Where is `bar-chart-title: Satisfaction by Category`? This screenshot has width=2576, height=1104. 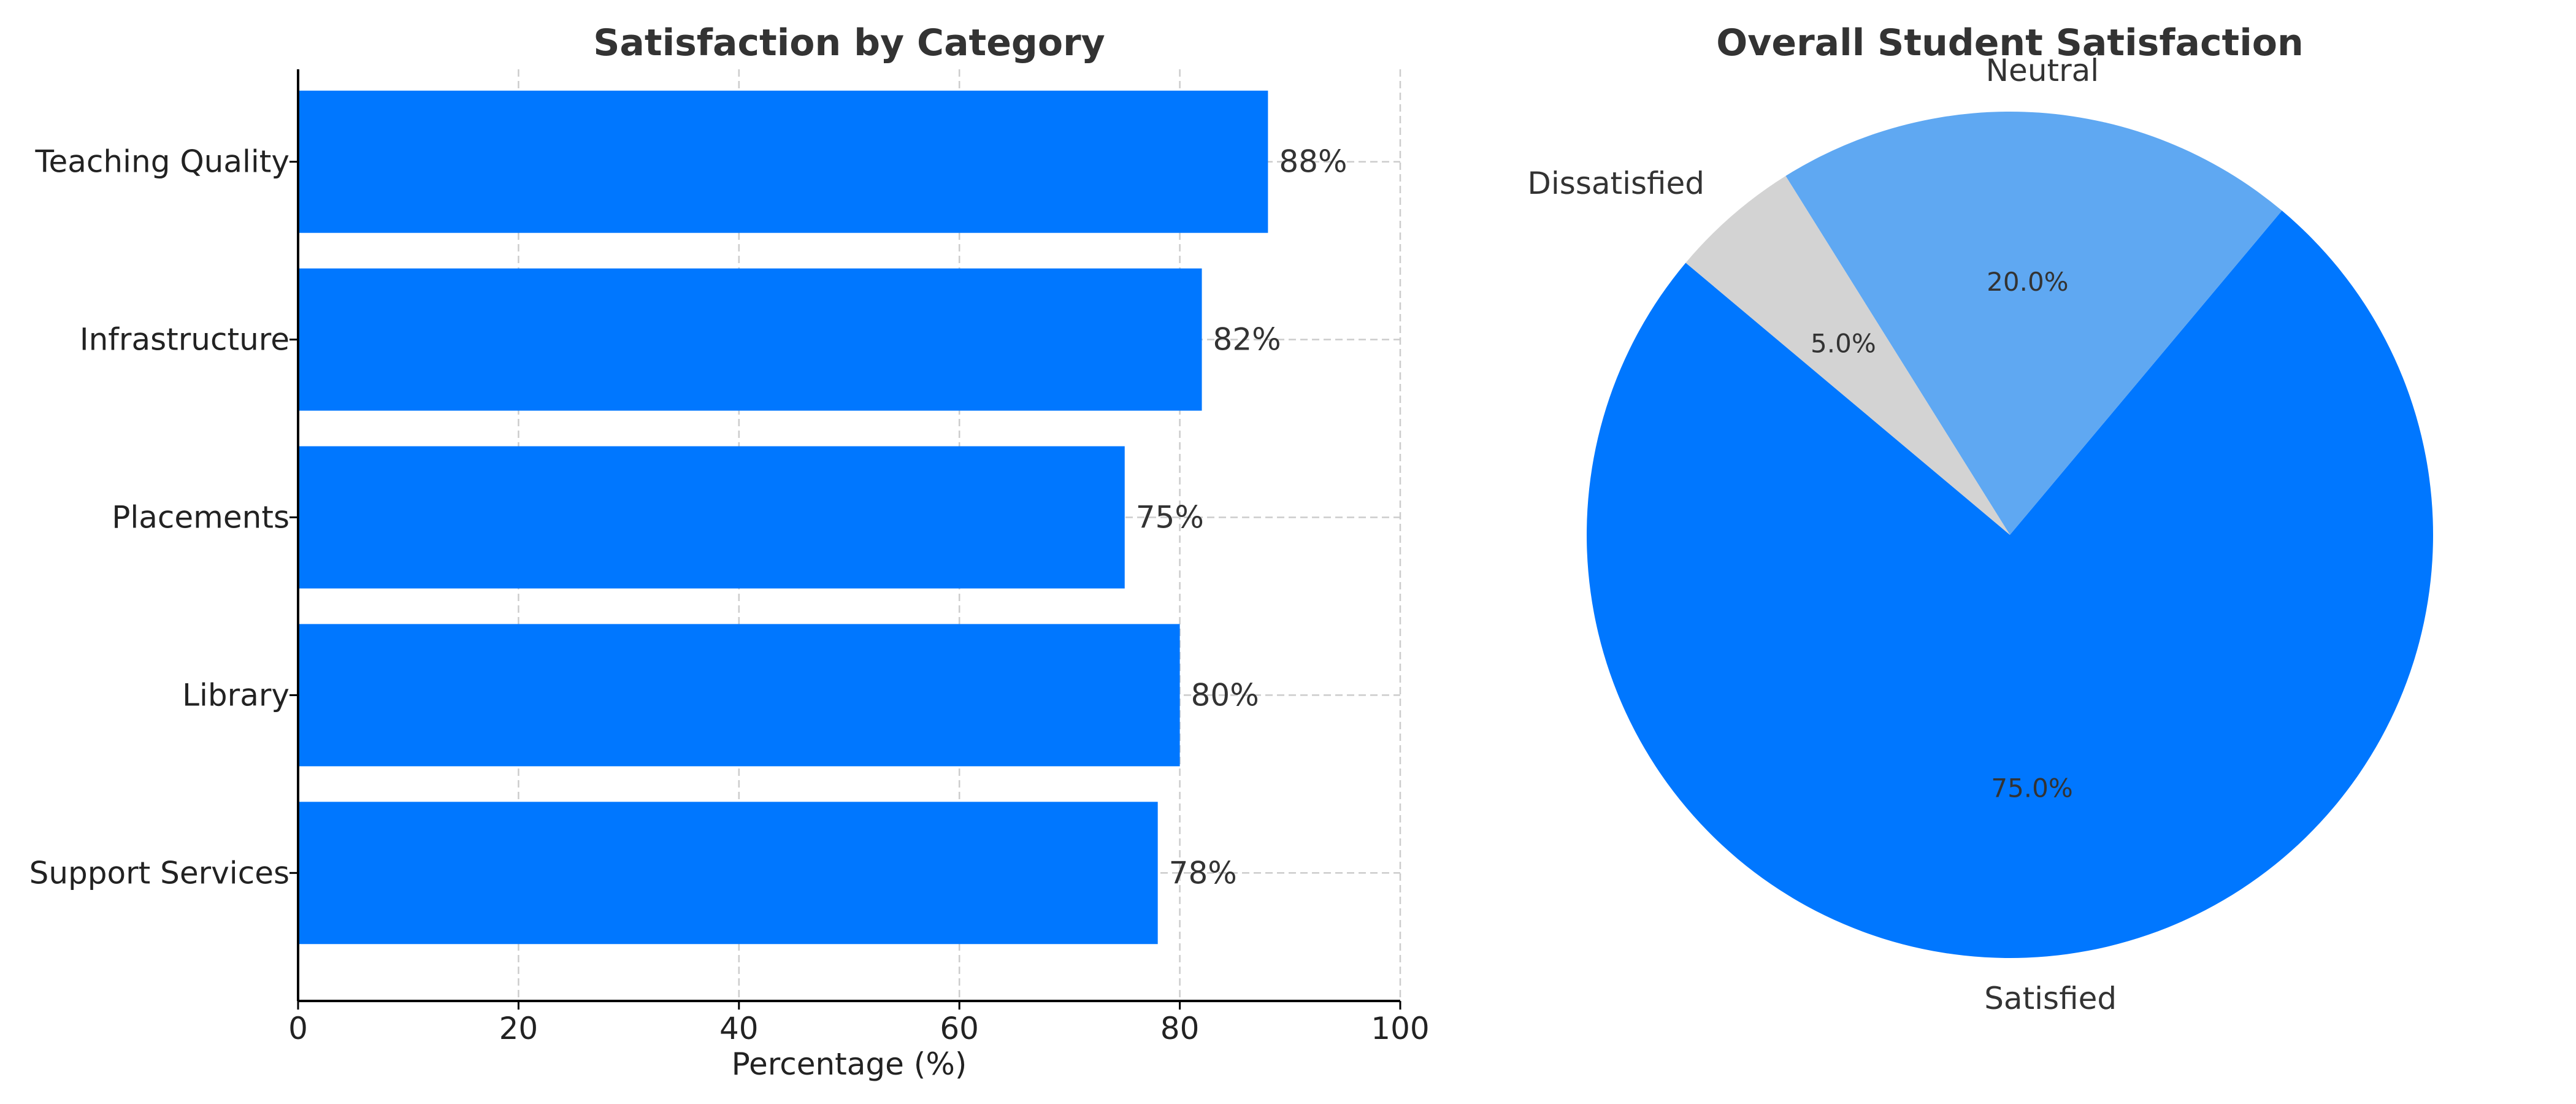 bar-chart-title: Satisfaction by Category is located at coordinates (849, 42).